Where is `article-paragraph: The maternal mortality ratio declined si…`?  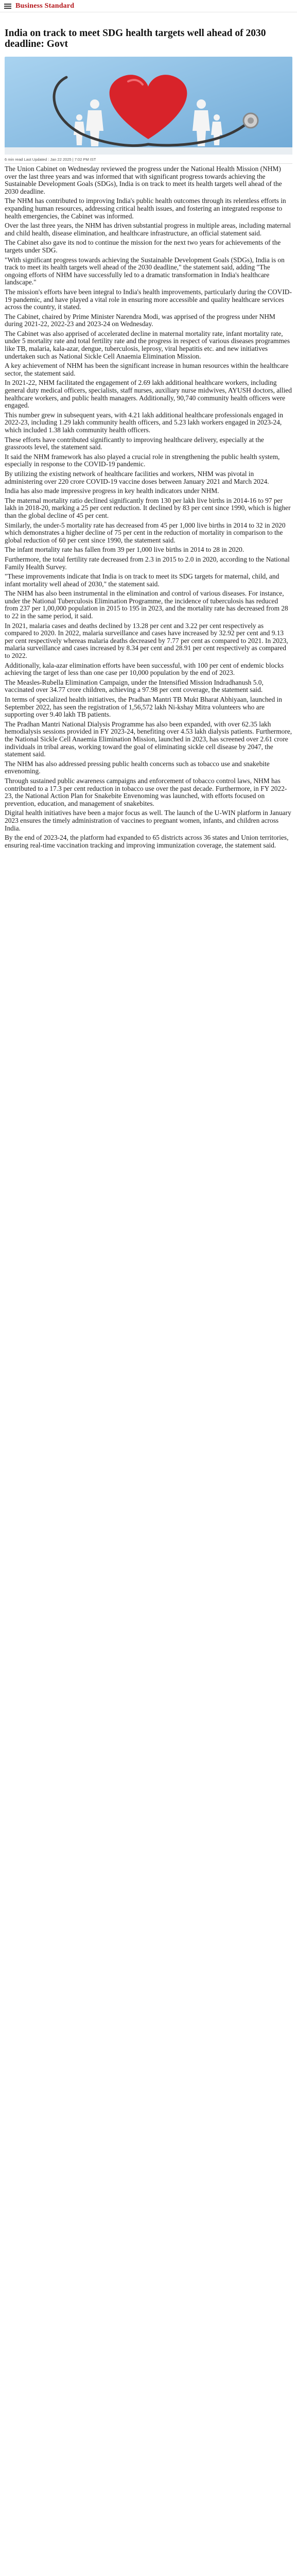
article-paragraph: The maternal mortality ratio declined si… is located at coordinates (148, 507).